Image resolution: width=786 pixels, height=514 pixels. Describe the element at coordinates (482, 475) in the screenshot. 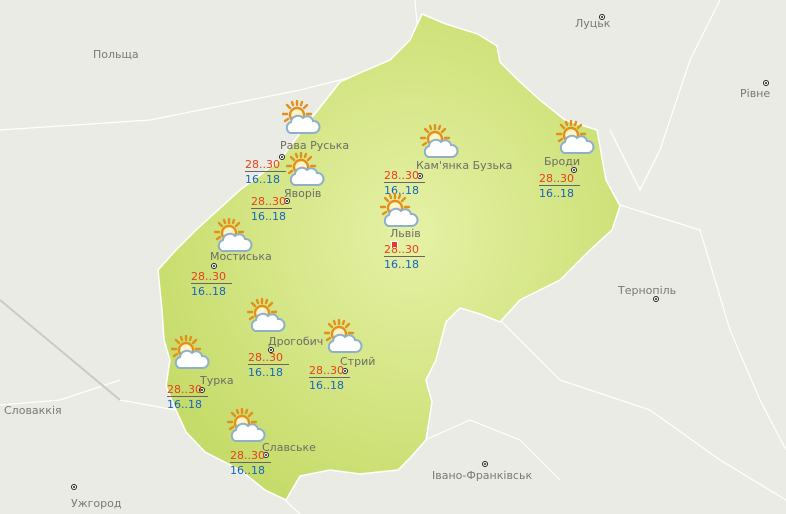

I see `label-ivano-frankivsk: Івано-Франківськ` at that location.